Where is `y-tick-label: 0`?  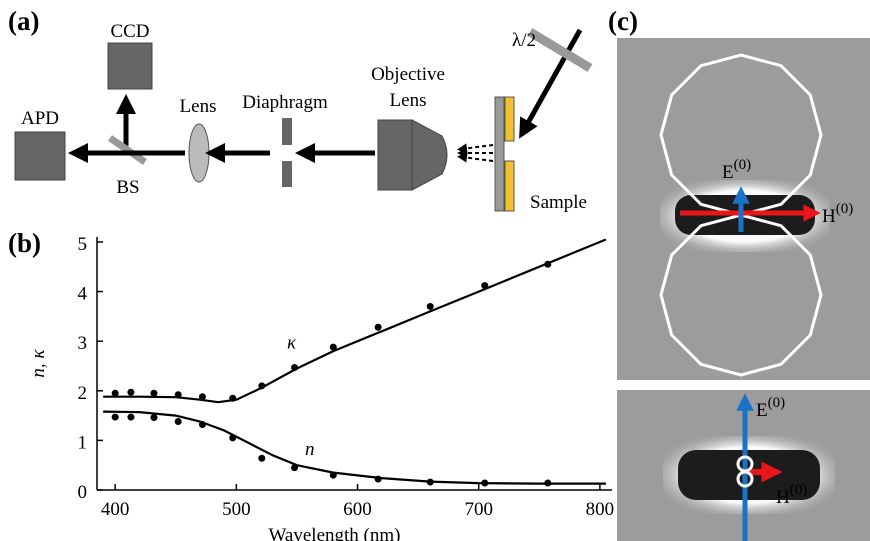 y-tick-label: 0 is located at coordinates (83, 492).